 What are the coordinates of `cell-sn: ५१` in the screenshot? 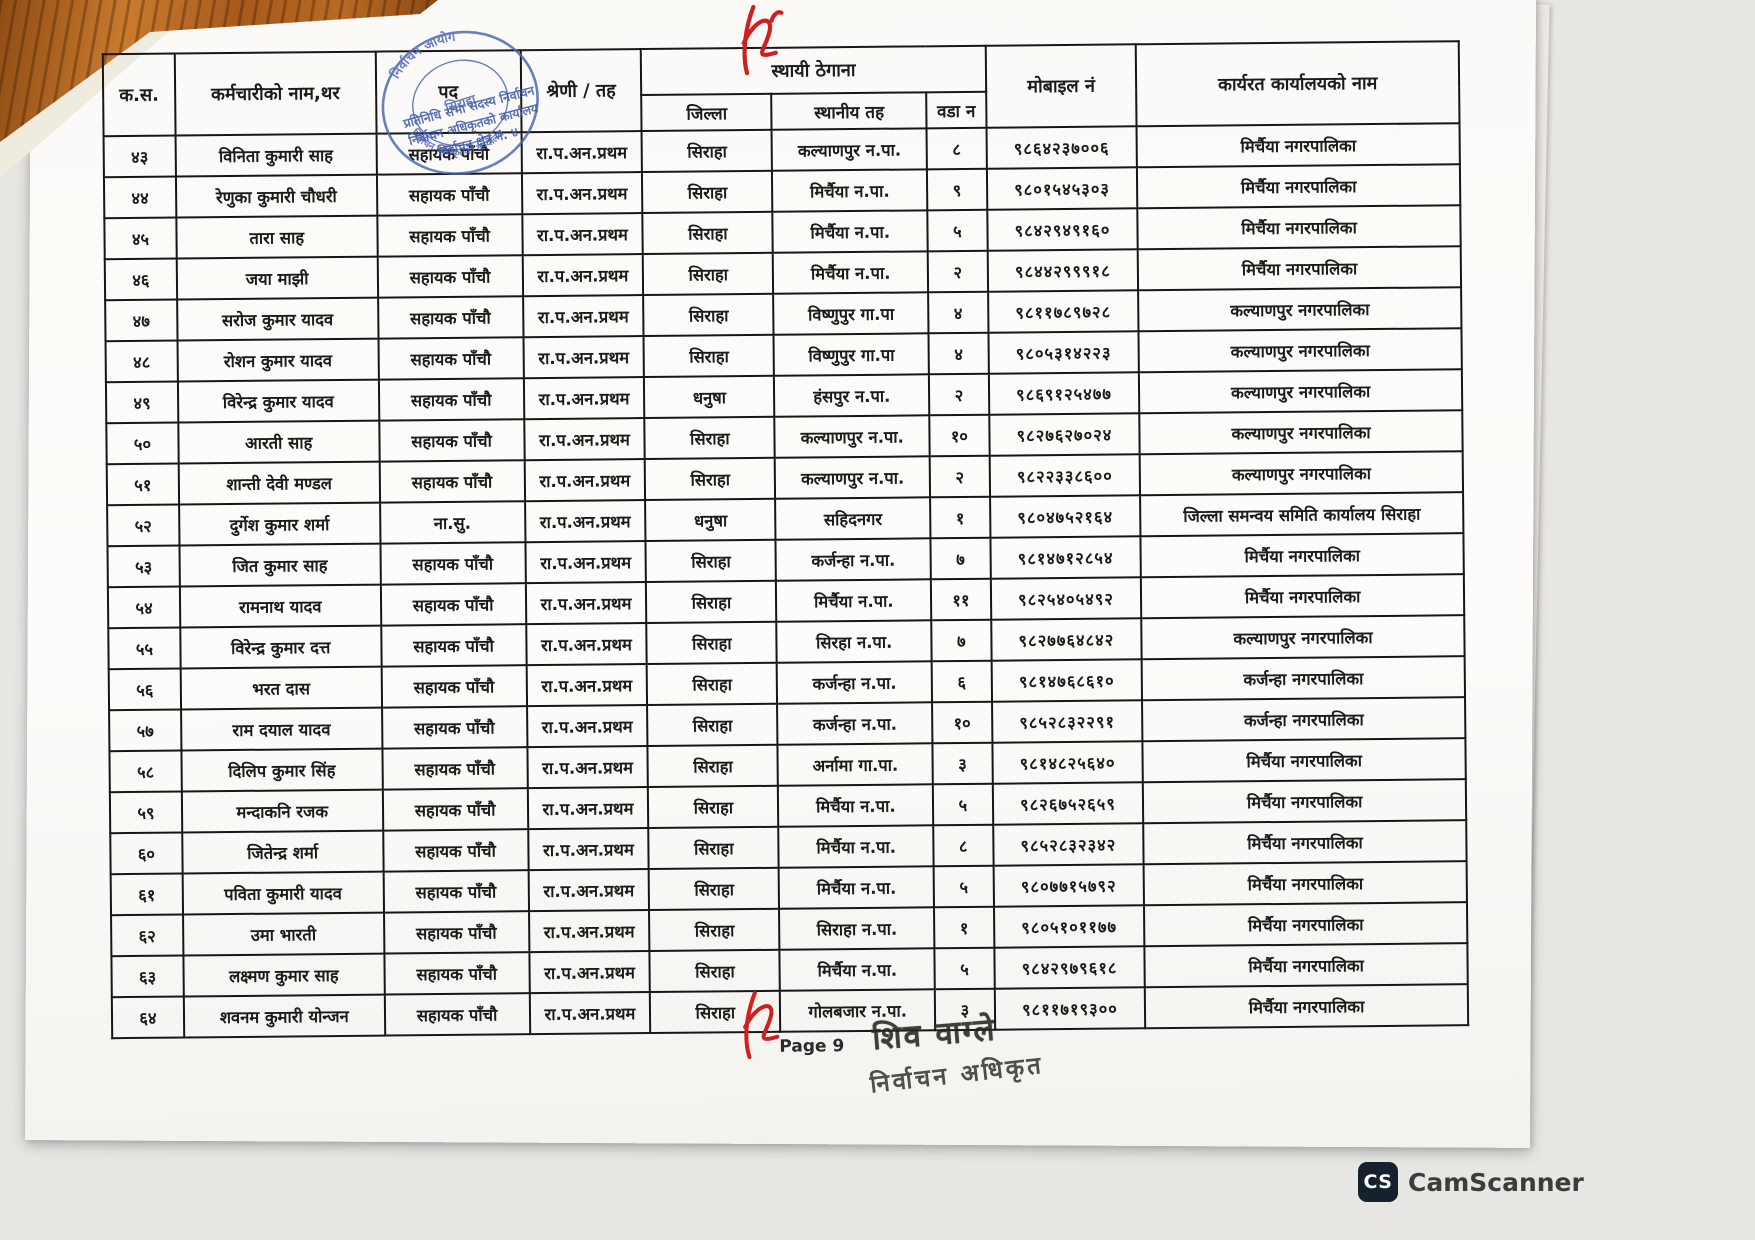 It's located at (142, 484).